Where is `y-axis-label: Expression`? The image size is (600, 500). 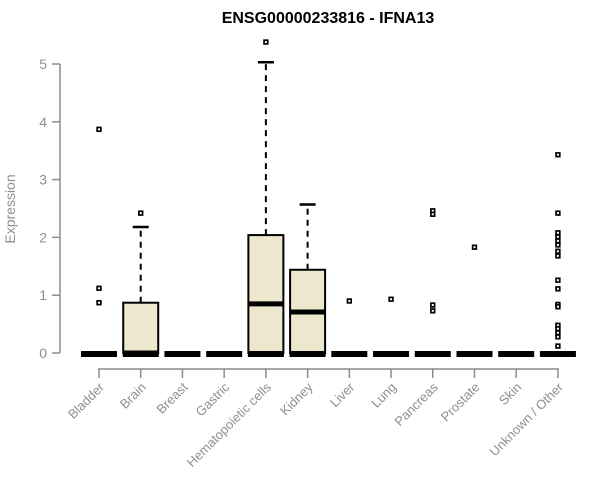
y-axis-label: Expression is located at coordinates (10, 208).